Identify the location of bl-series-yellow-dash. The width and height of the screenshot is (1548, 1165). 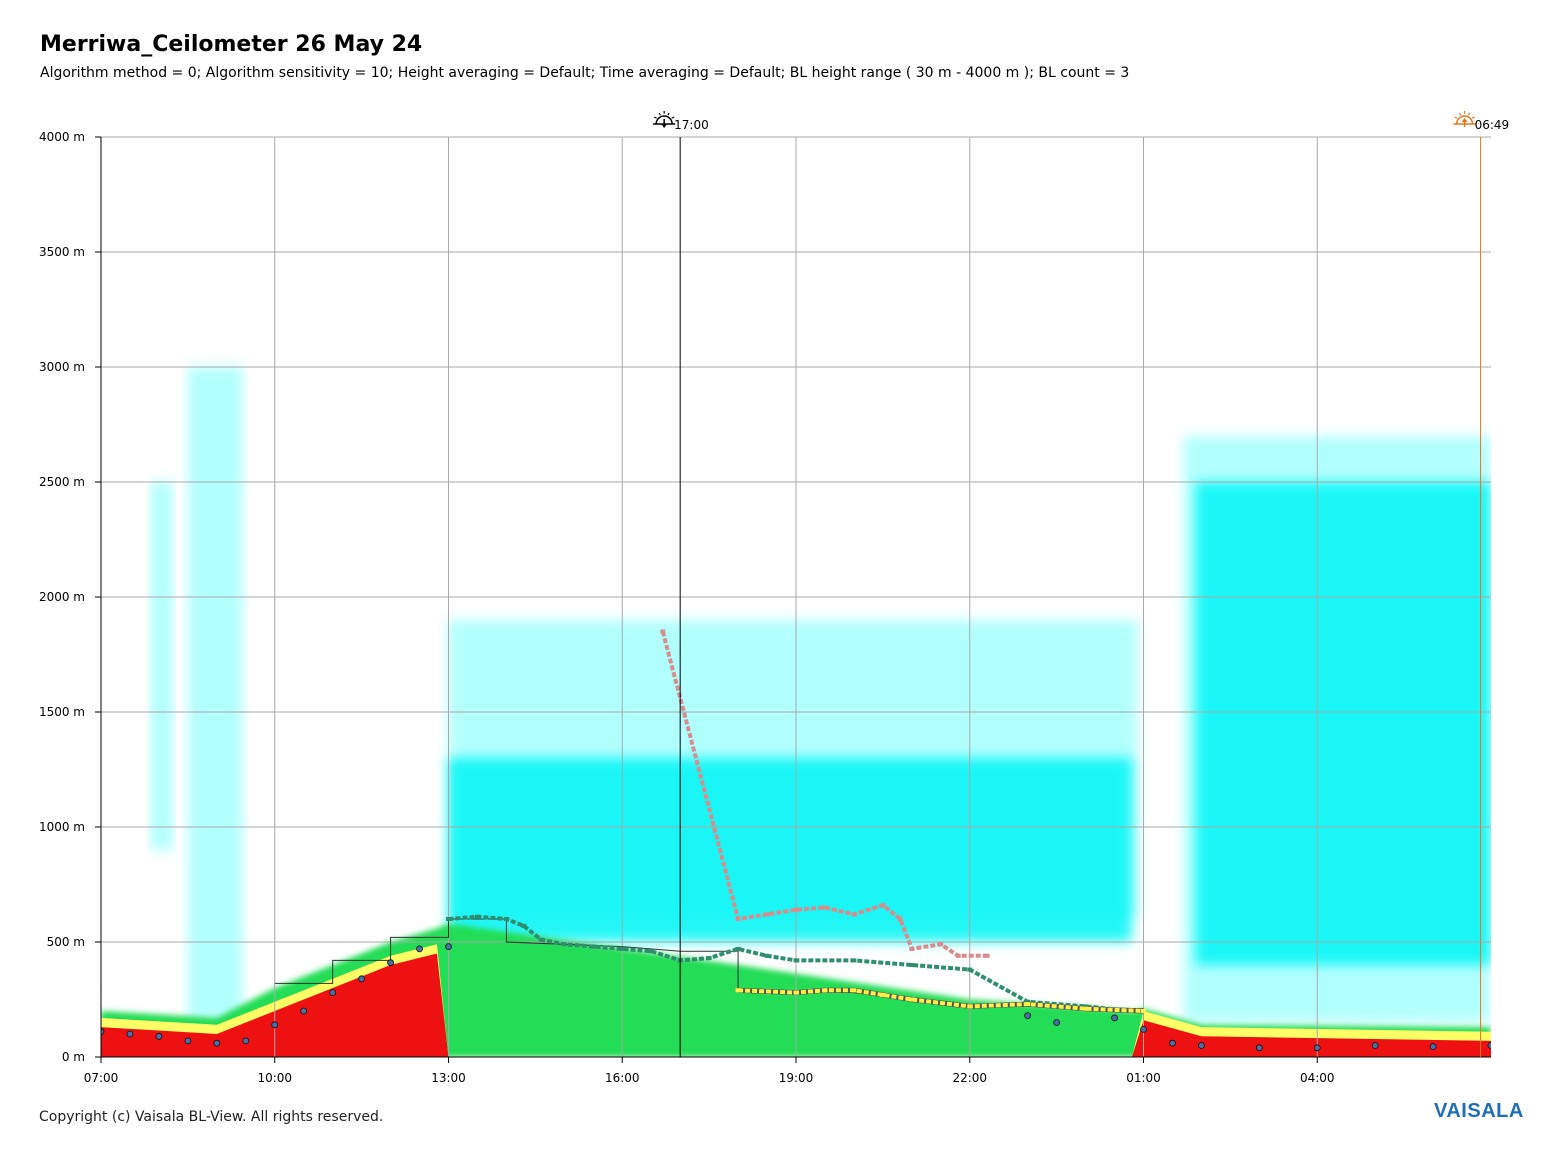
(941, 1000).